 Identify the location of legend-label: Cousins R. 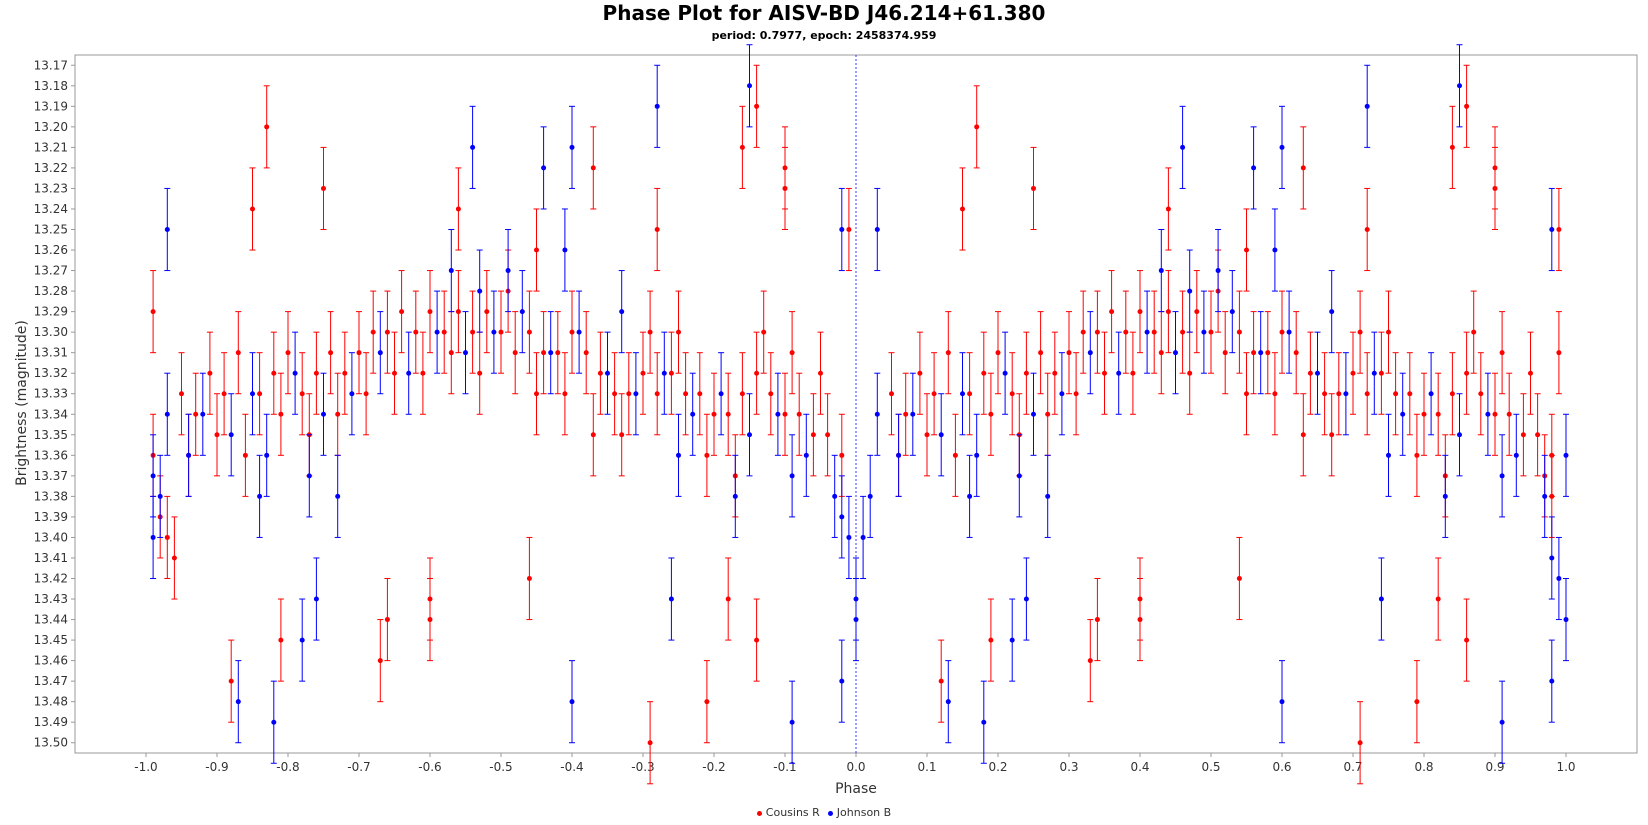
(792, 812).